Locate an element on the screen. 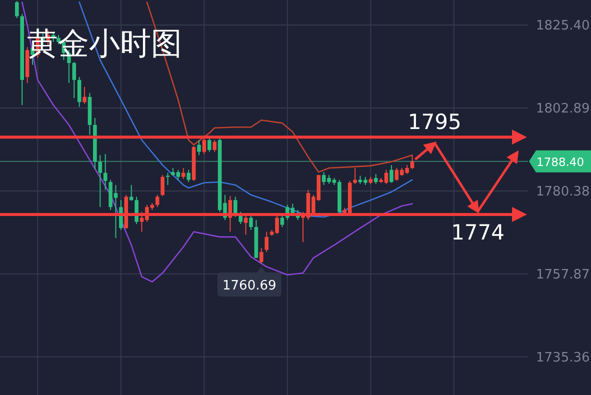  y-tick-label: 1825.40 is located at coordinates (563, 26).